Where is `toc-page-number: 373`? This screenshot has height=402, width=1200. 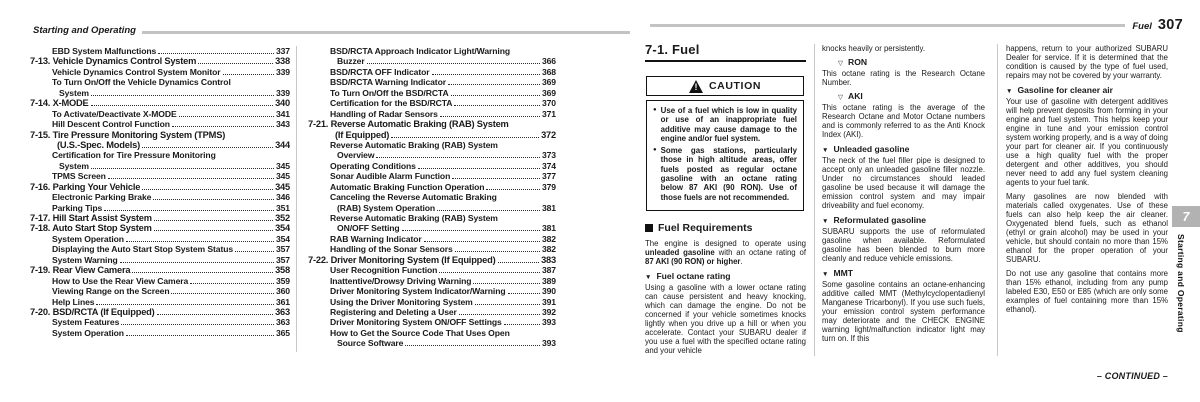 toc-page-number: 373 is located at coordinates (548, 155).